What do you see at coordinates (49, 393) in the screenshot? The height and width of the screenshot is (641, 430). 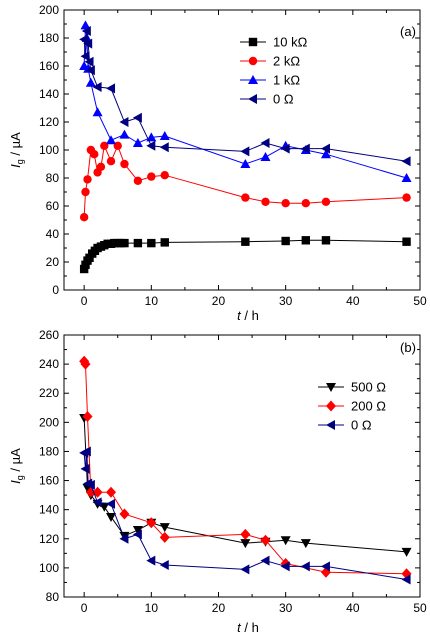 I see `y-tick-label: 220` at bounding box center [49, 393].